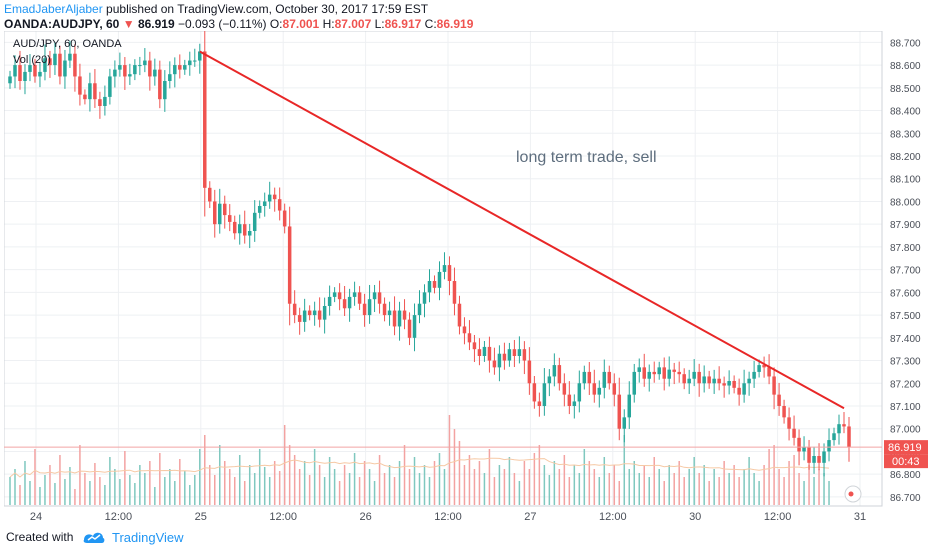 The width and height of the screenshot is (932, 550). What do you see at coordinates (430, 24) in the screenshot?
I see `close-label: C:` at bounding box center [430, 24].